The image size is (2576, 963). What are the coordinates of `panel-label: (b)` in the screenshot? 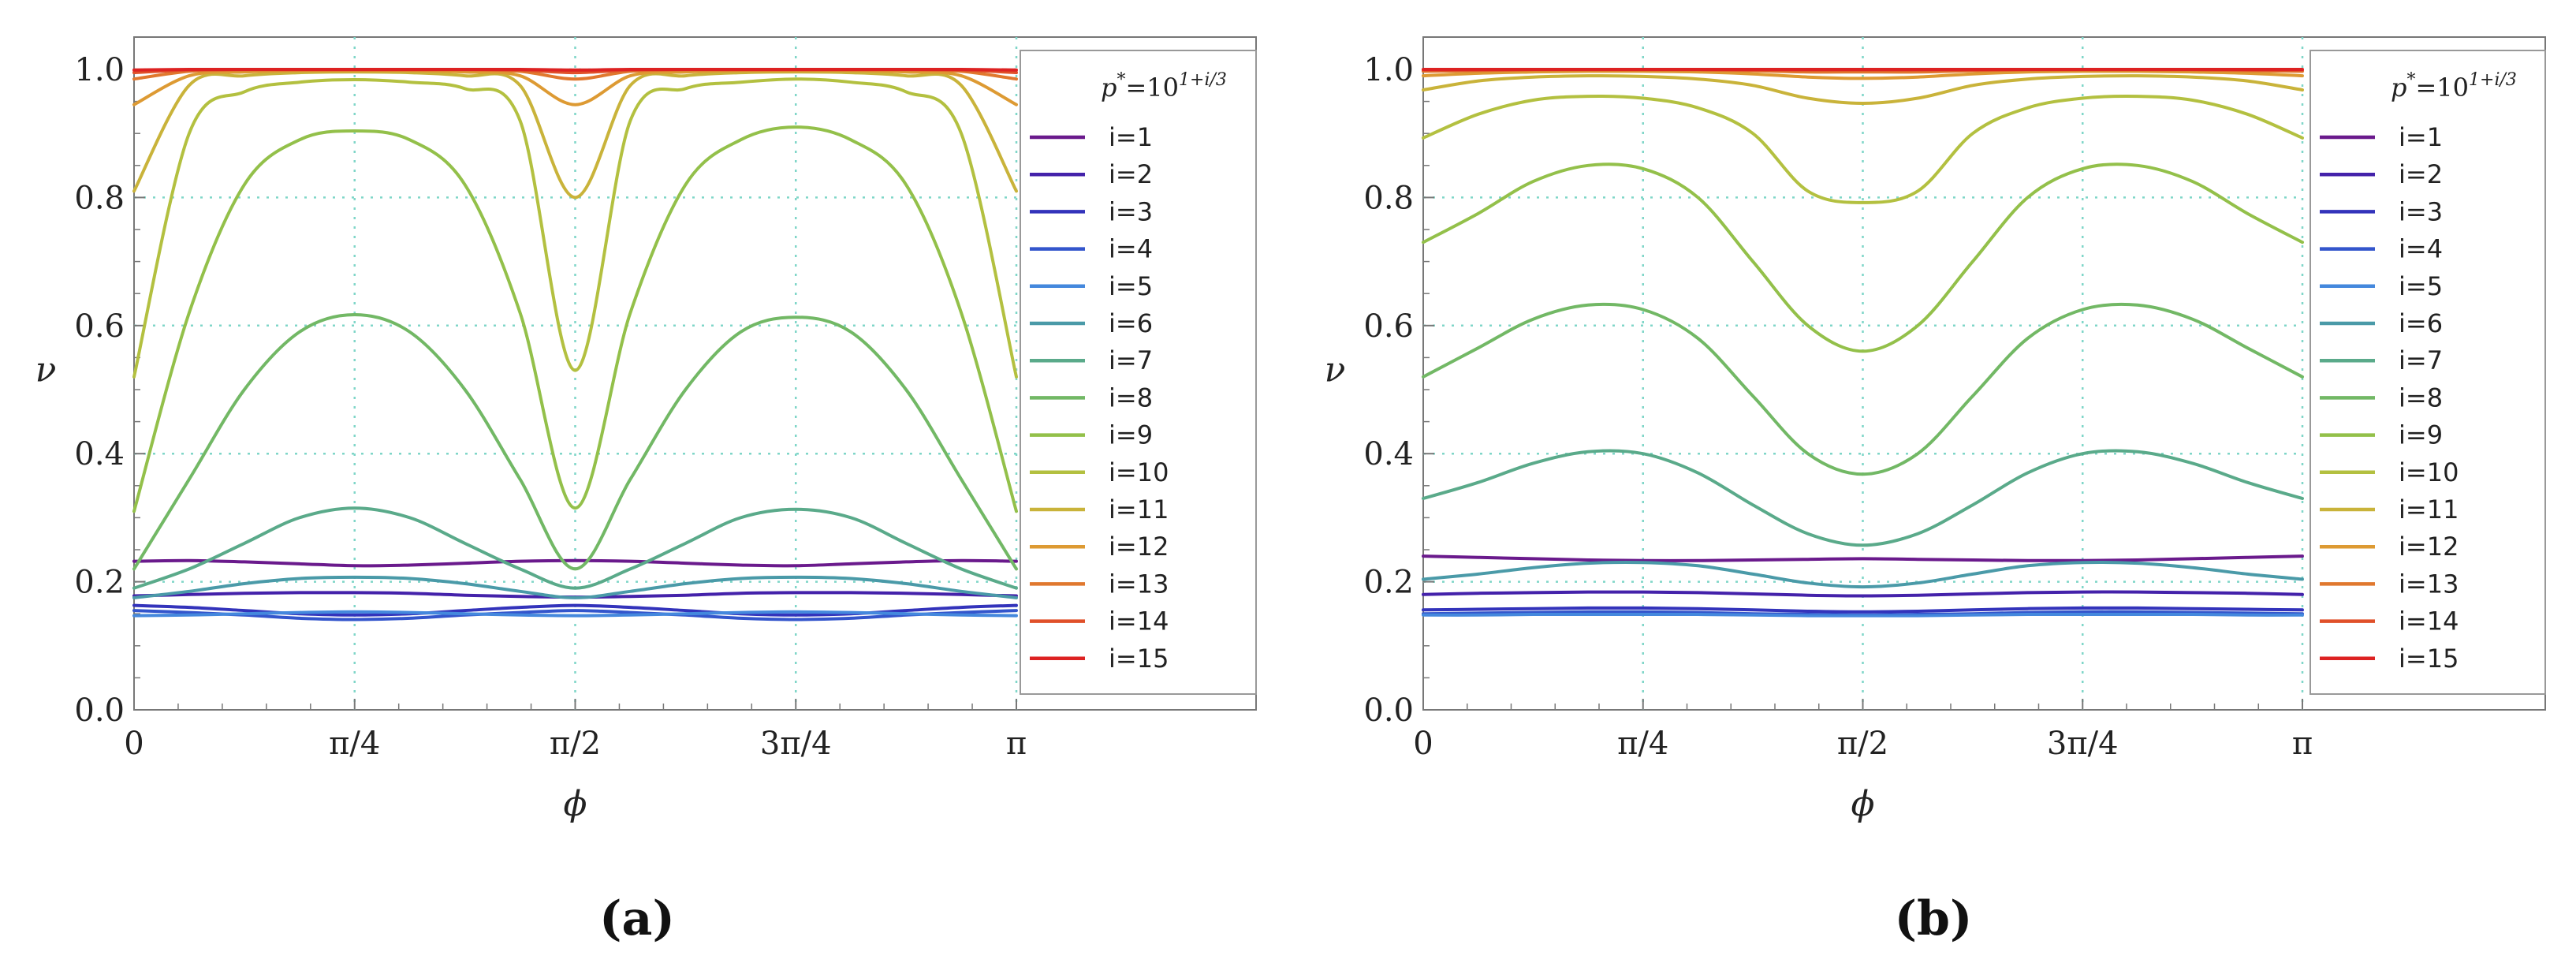 It's located at (1934, 918).